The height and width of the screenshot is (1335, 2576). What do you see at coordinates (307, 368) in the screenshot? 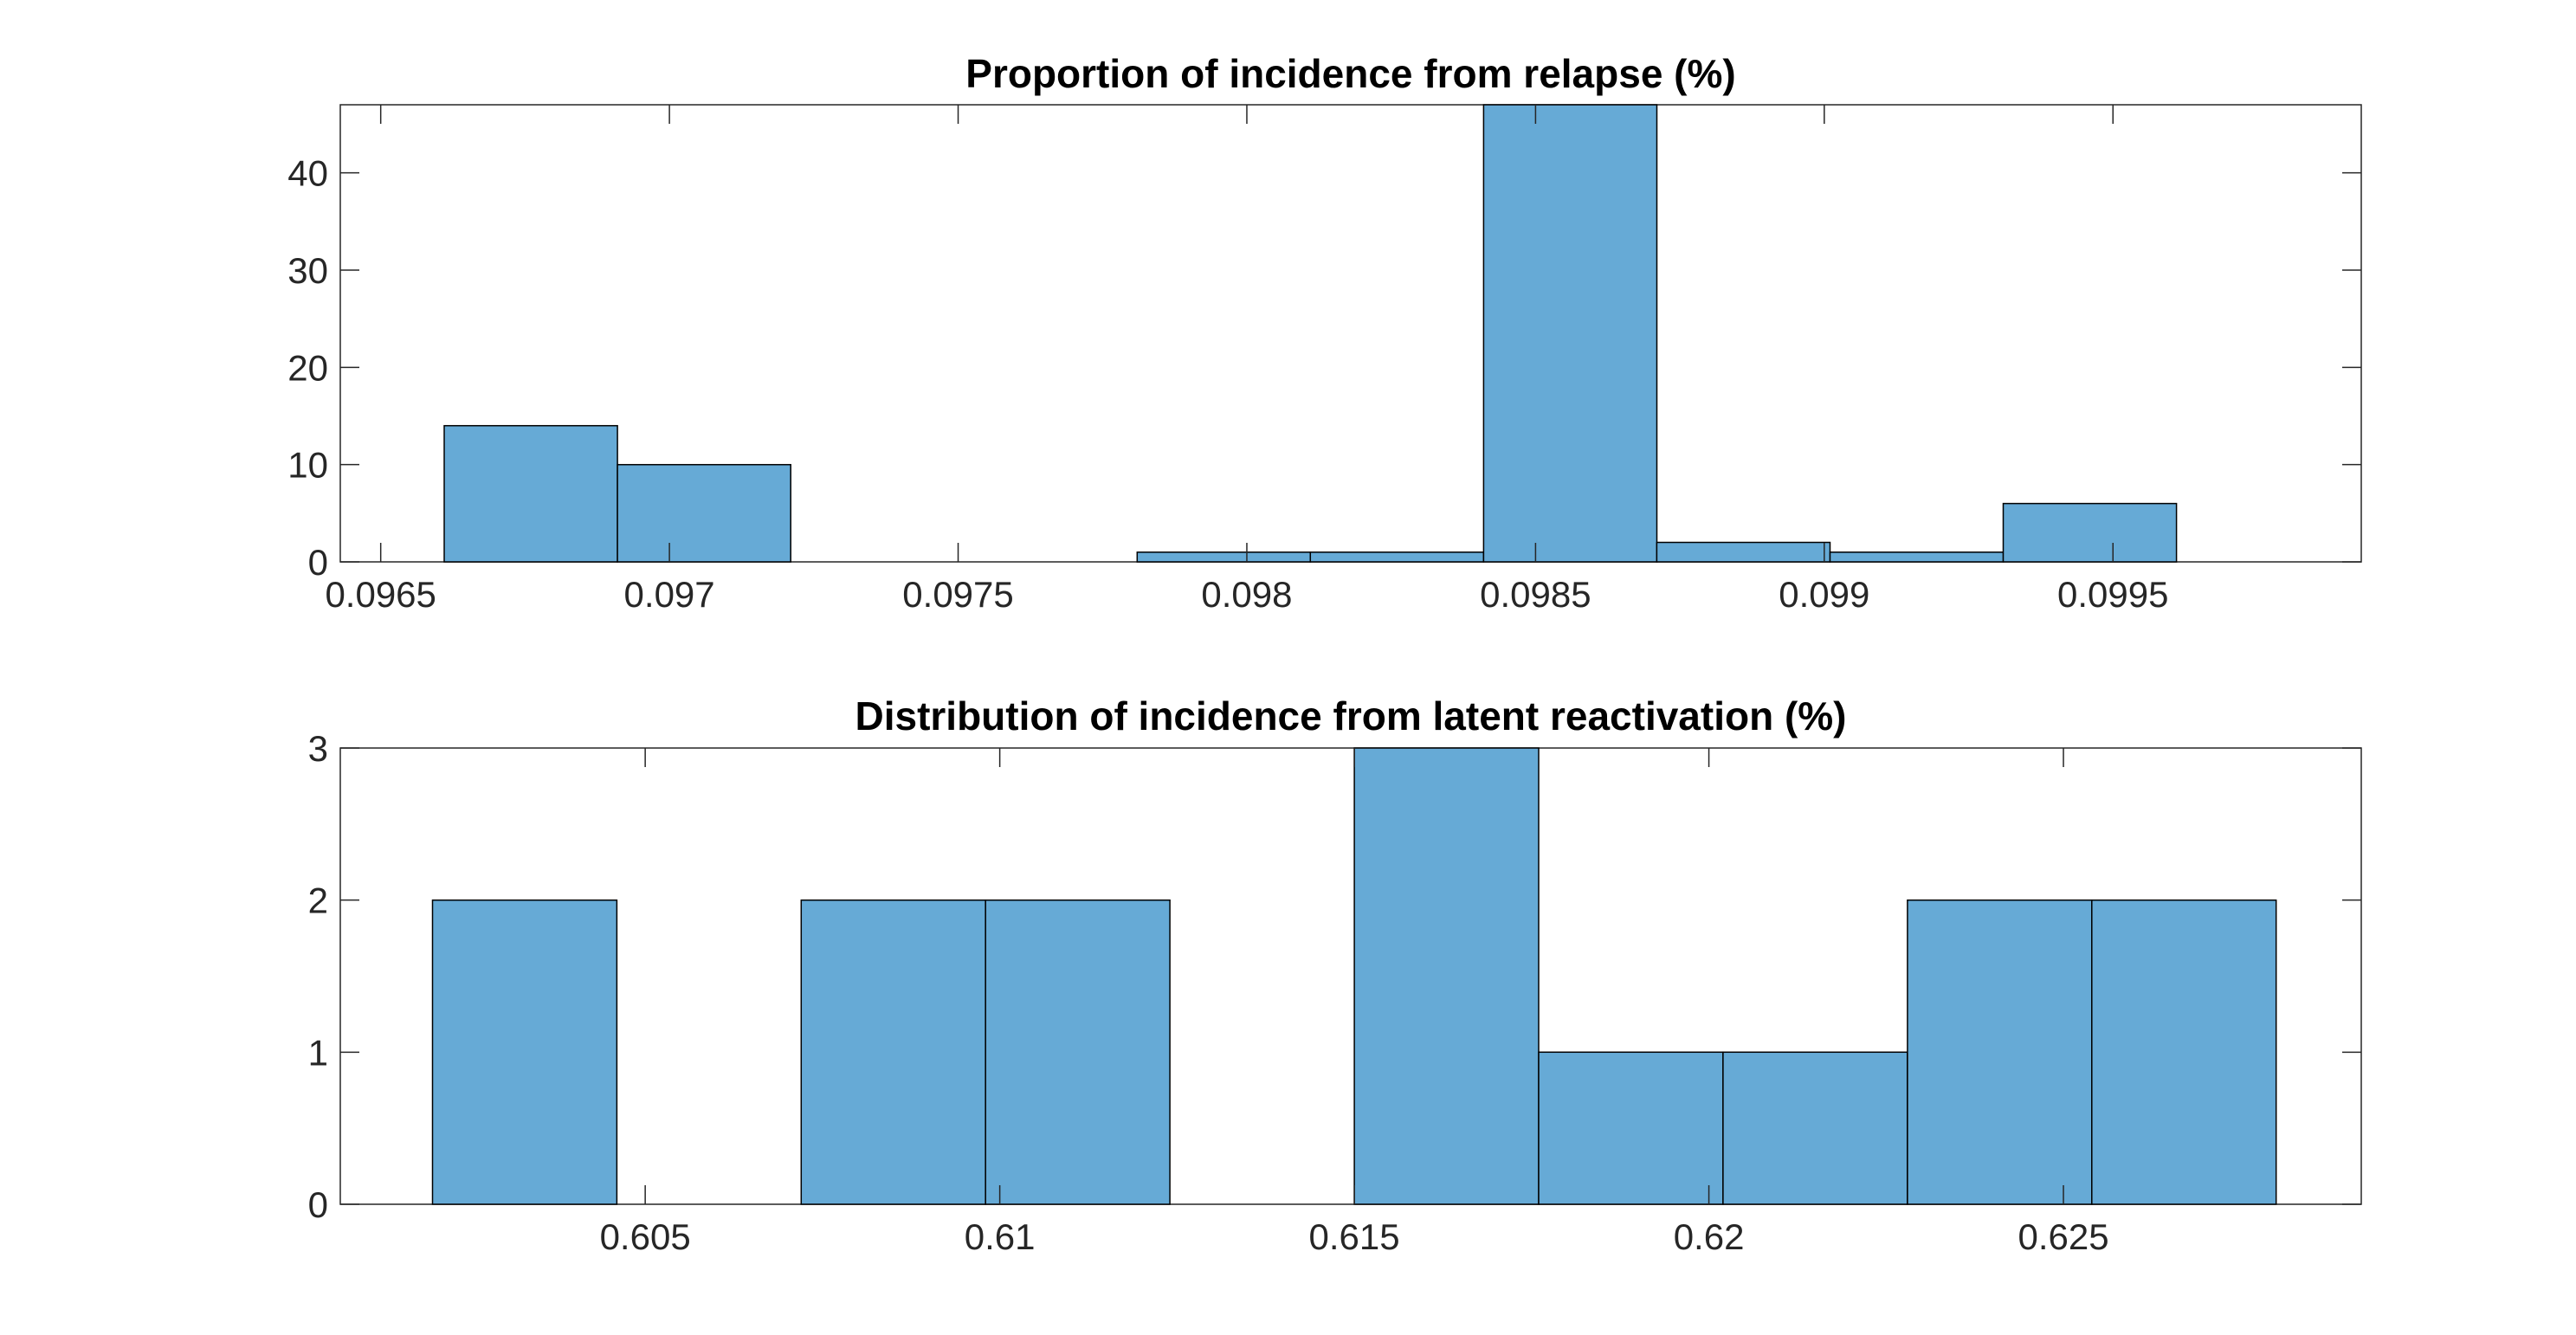
I see `y-tick-label-relapse-2: 20` at bounding box center [307, 368].